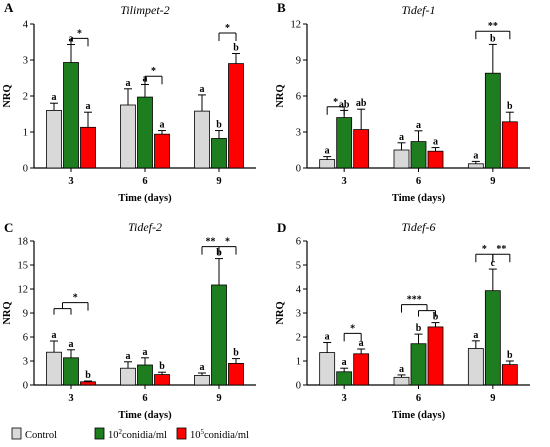  Describe the element at coordinates (8, 227) in the screenshot. I see `panel-letter: C` at that location.